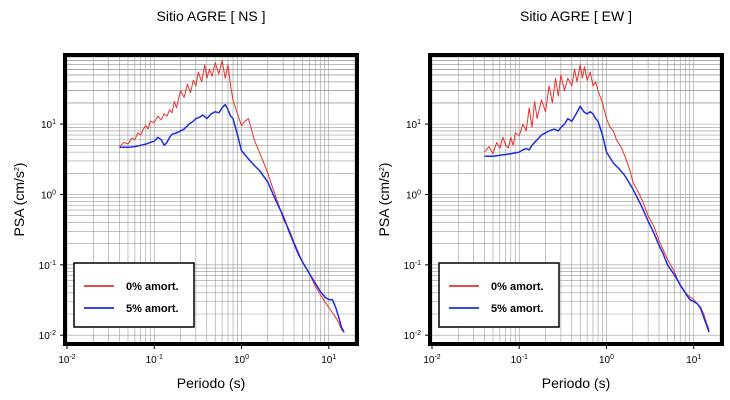  What do you see at coordinates (576, 16) in the screenshot?
I see `chart-title: Sitio AGRE [ EW ]` at bounding box center [576, 16].